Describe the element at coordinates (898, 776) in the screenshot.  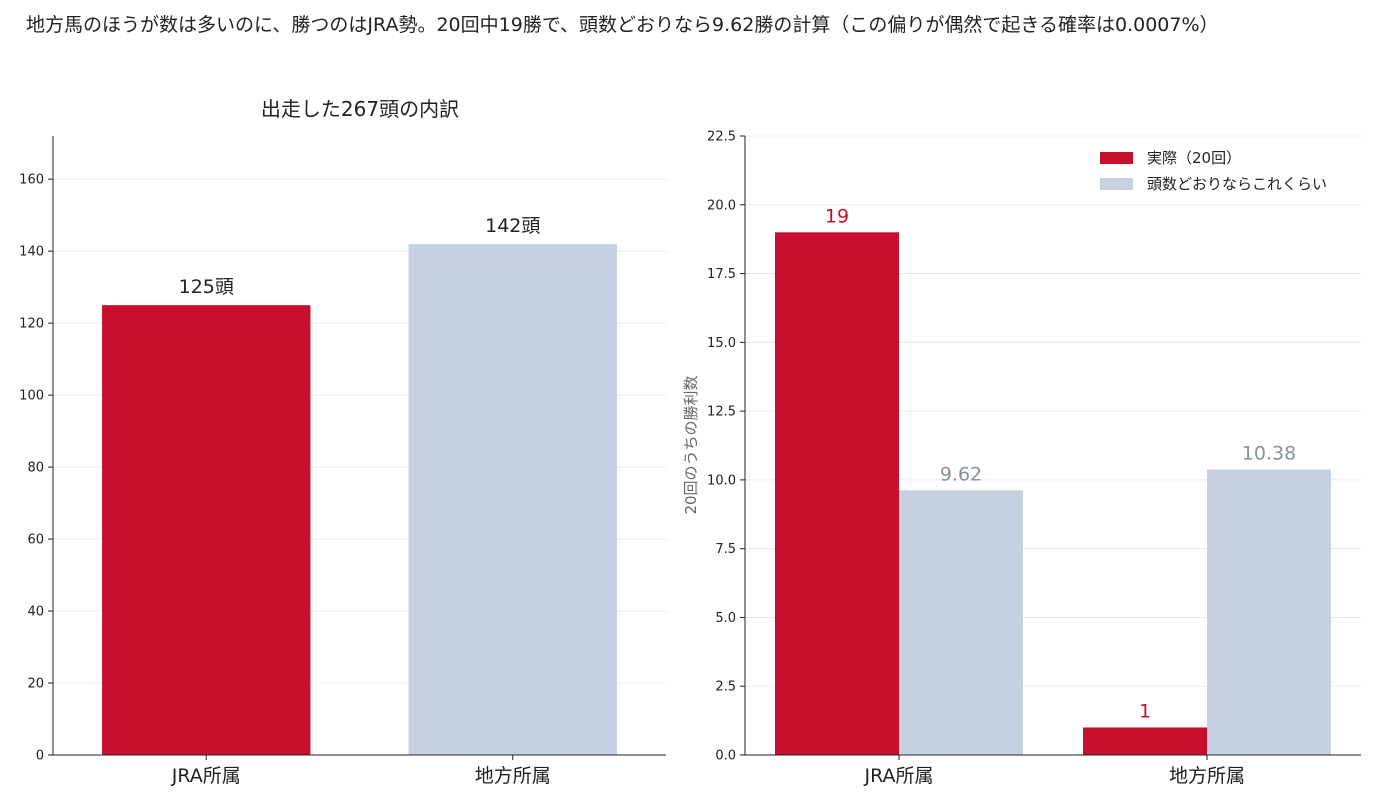
I see `right-xtick-label: JRA所属` at that location.